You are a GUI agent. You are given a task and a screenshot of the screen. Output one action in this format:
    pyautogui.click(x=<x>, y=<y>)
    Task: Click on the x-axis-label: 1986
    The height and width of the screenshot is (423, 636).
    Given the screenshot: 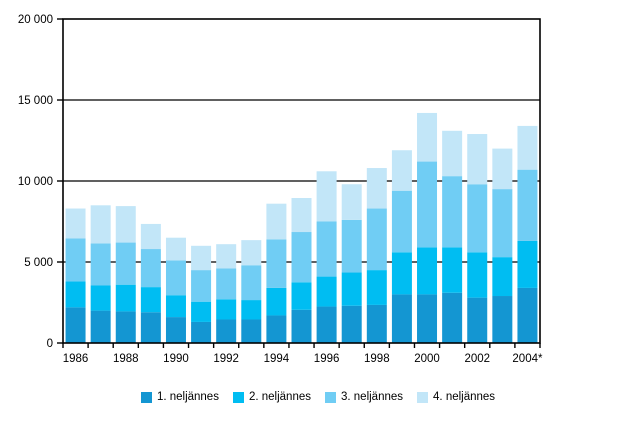 What is the action you would take?
    pyautogui.click(x=76, y=359)
    